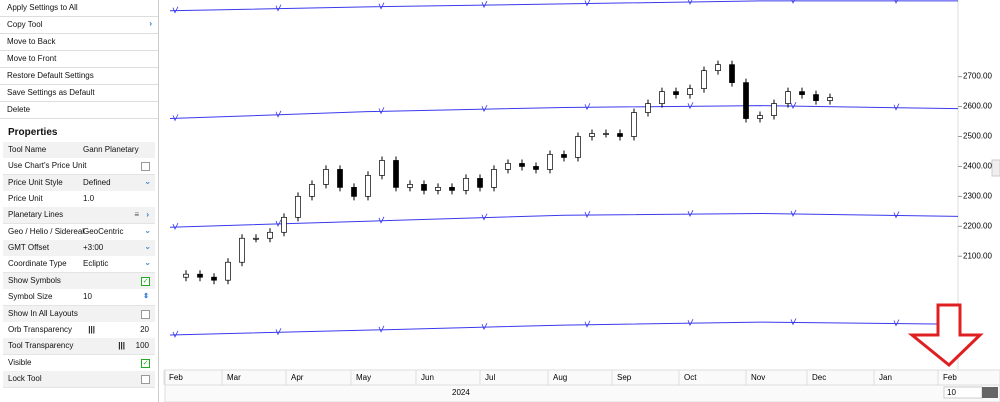 This screenshot has height=402, width=1000. What do you see at coordinates (427, 377) in the screenshot?
I see `month-label: Jun` at bounding box center [427, 377].